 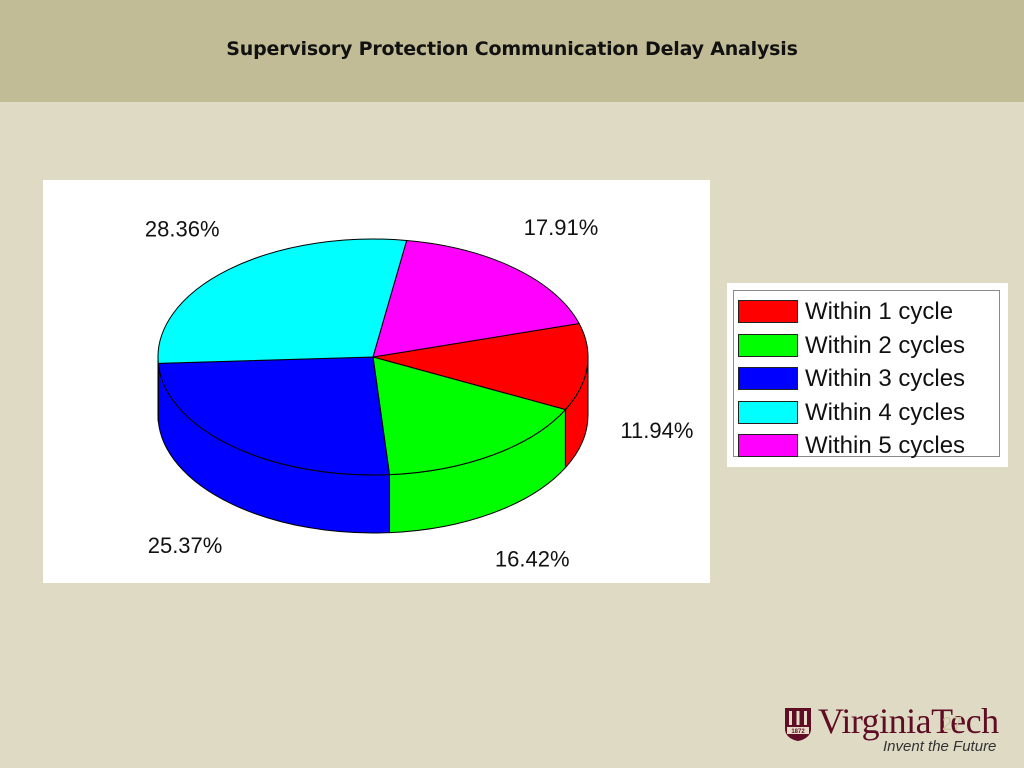 I want to click on pie-label-2: 16.42%, so click(x=532, y=558).